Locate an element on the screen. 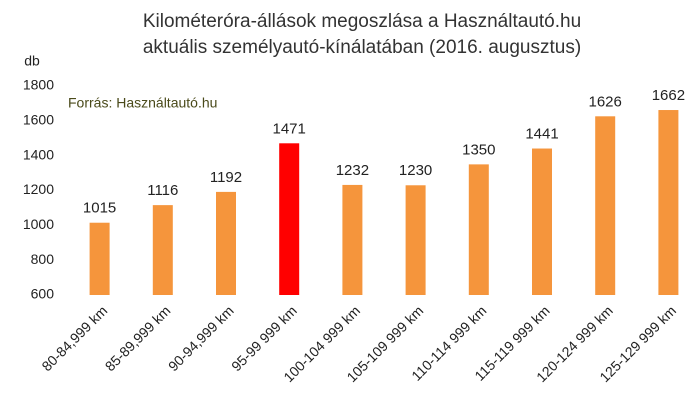  y-tick-label: 600 is located at coordinates (43, 294).